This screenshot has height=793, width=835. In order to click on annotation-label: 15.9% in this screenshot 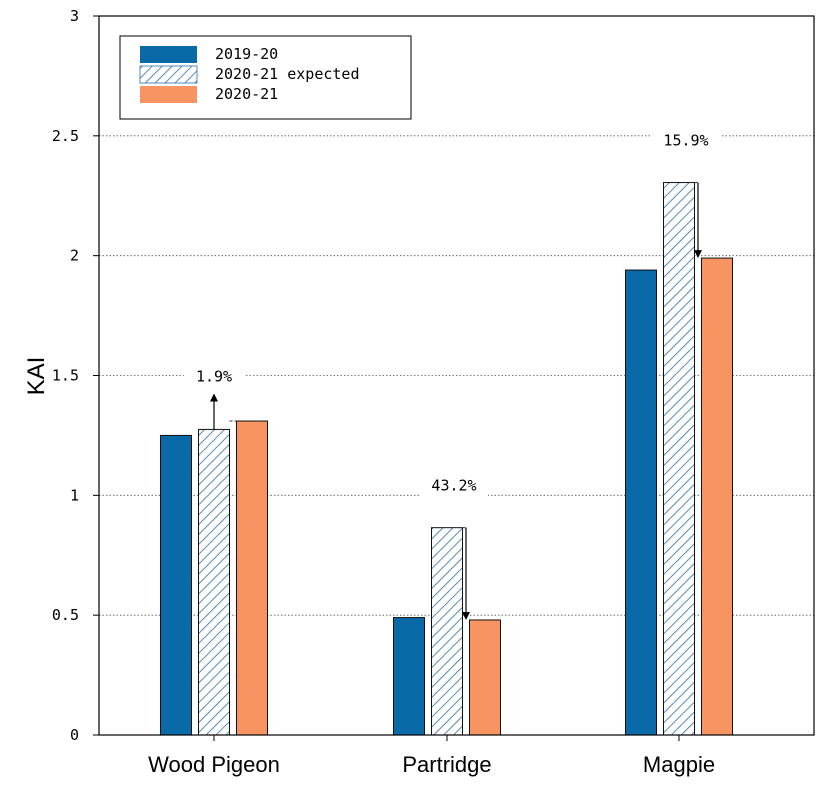, I will do `click(685, 141)`.